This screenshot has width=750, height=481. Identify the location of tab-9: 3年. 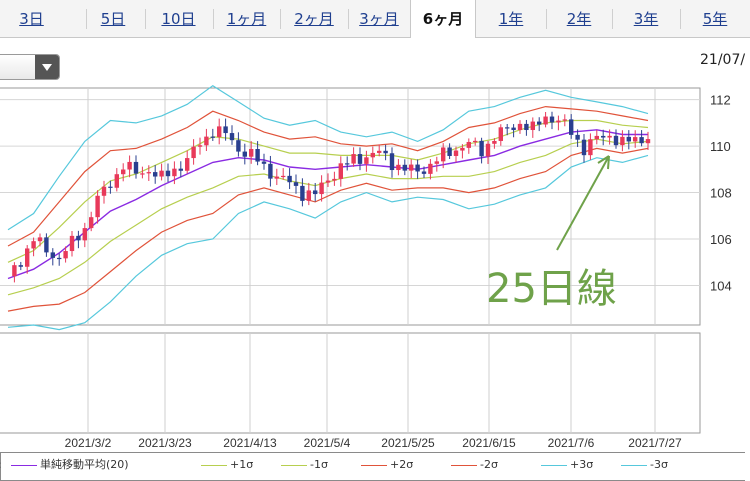
(646, 19).